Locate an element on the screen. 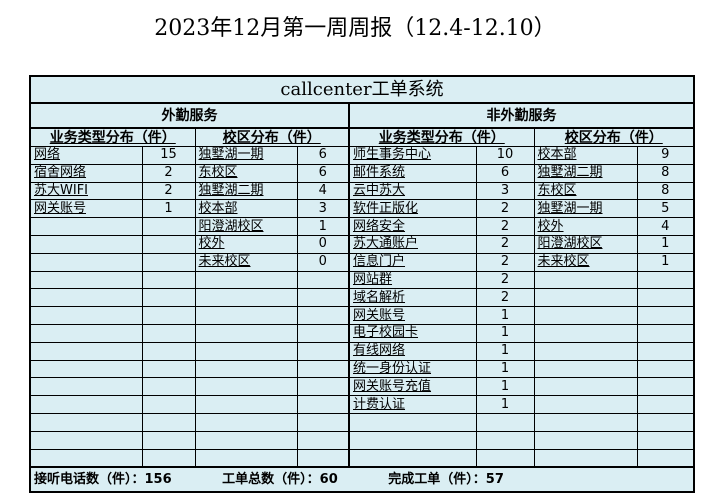  name-cell: 软件正版化 is located at coordinates (412, 209).